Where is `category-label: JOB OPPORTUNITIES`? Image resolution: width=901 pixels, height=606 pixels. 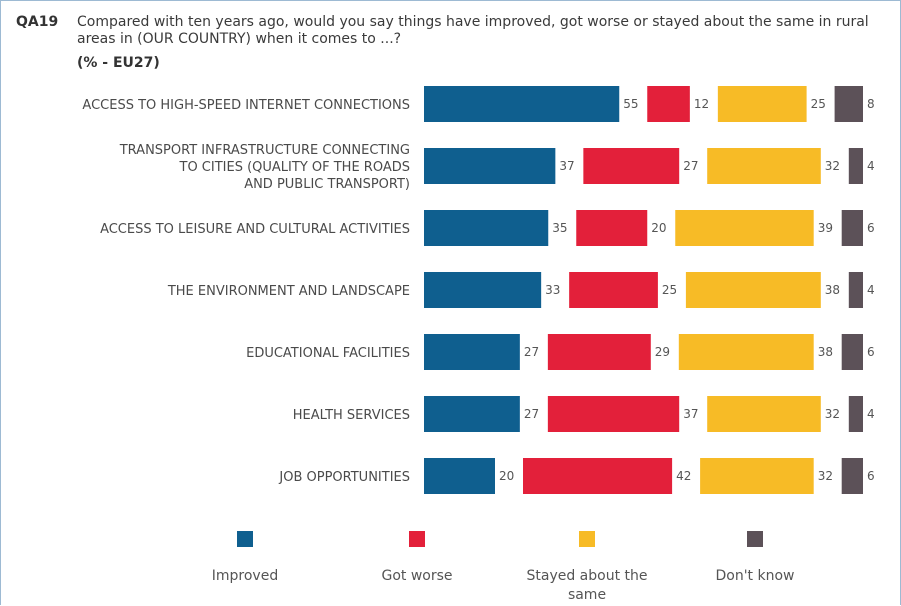
category-label: JOB OPPORTUNITIES is located at coordinates (344, 477).